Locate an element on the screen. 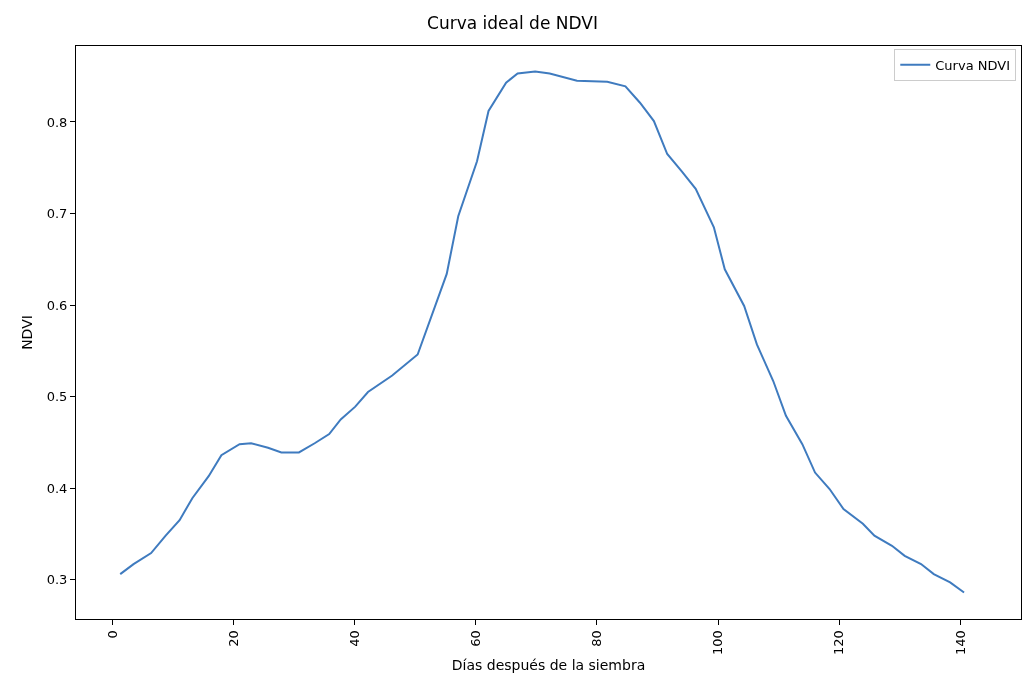 Image resolution: width=1025 pixels, height=685 pixels. x-tick-label: 60 is located at coordinates (476, 638).